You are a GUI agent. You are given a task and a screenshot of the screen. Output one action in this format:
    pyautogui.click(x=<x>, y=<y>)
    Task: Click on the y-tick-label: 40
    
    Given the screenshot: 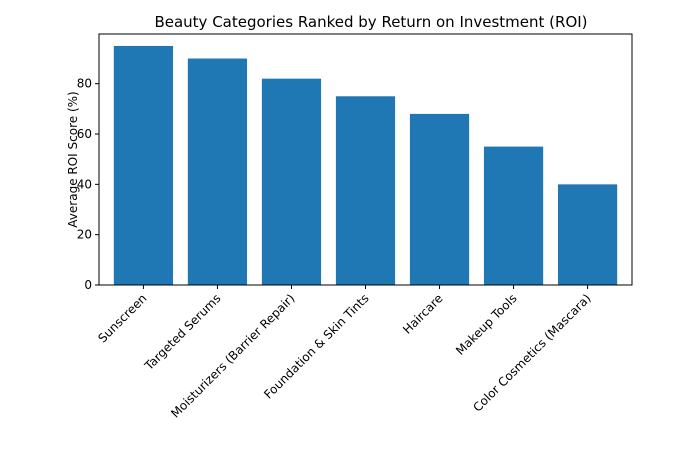 What is the action you would take?
    pyautogui.click(x=84, y=184)
    